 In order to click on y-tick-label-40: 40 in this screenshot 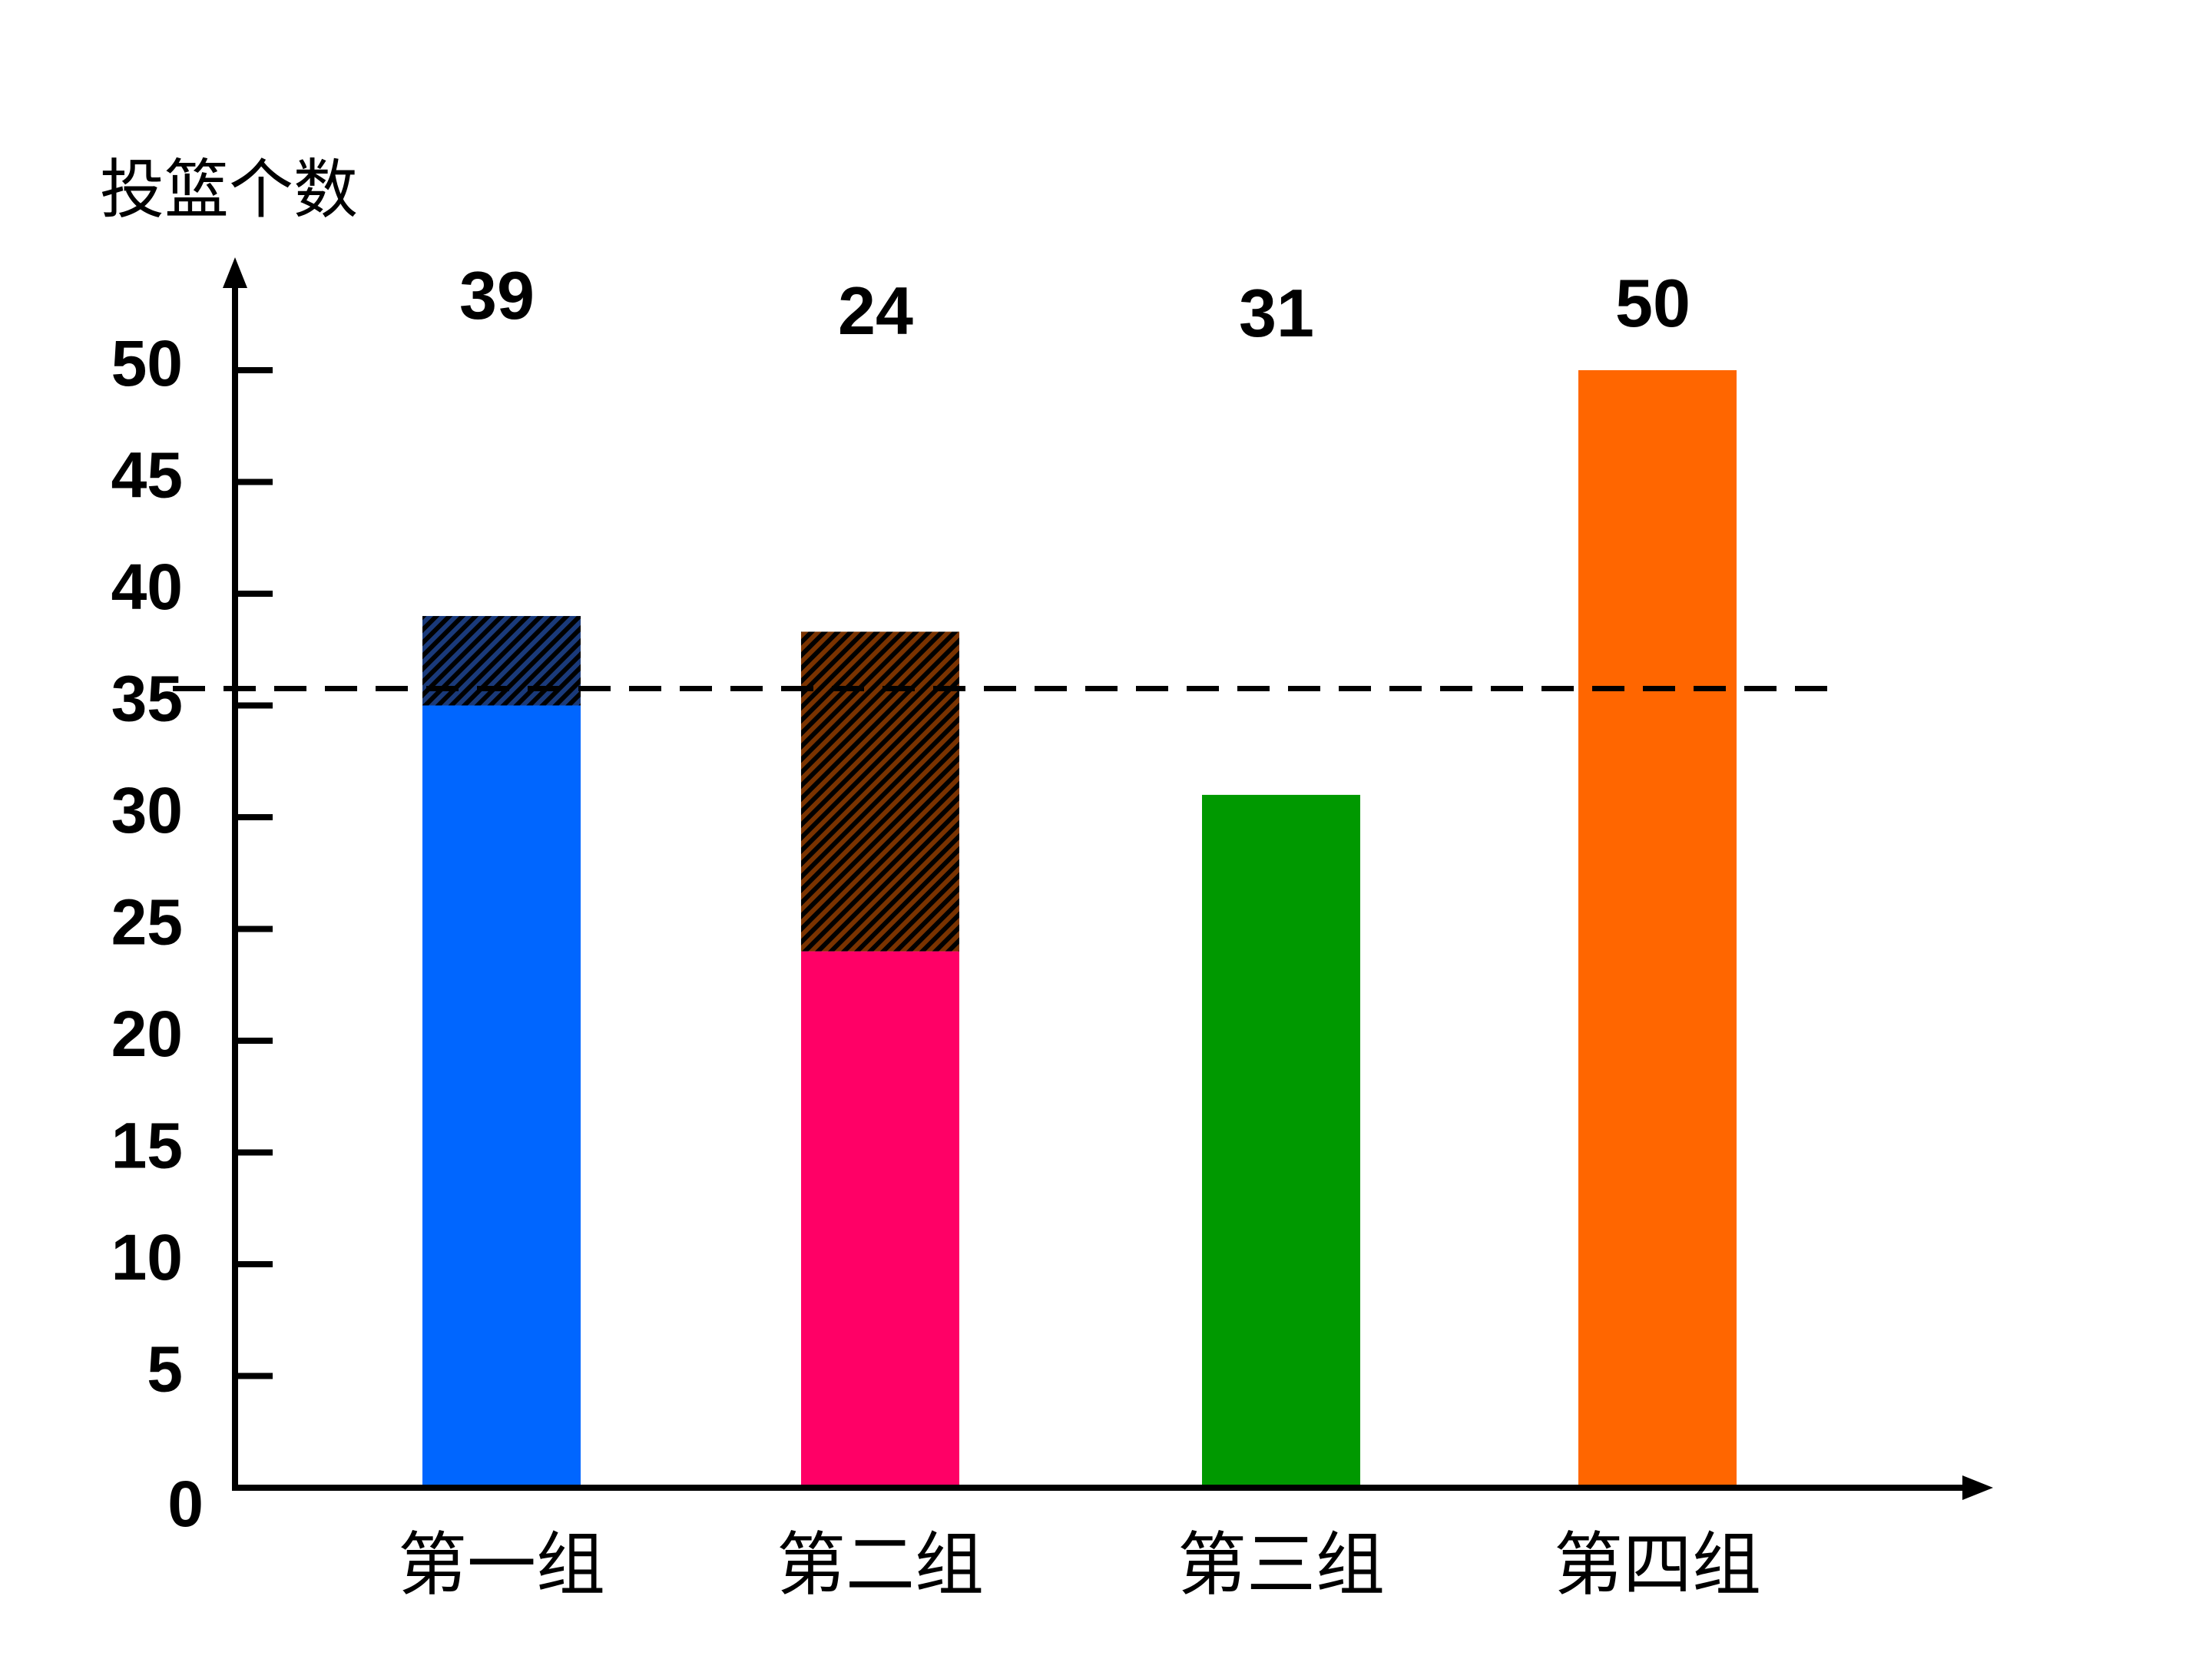, I will do `click(147, 587)`.